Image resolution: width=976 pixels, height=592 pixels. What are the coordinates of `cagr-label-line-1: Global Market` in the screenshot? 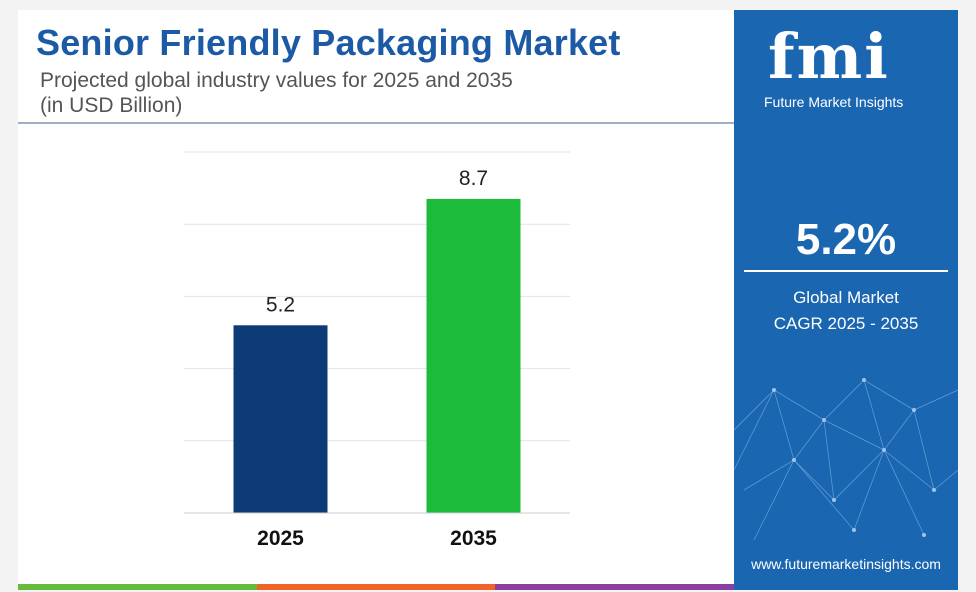 It's located at (846, 297).